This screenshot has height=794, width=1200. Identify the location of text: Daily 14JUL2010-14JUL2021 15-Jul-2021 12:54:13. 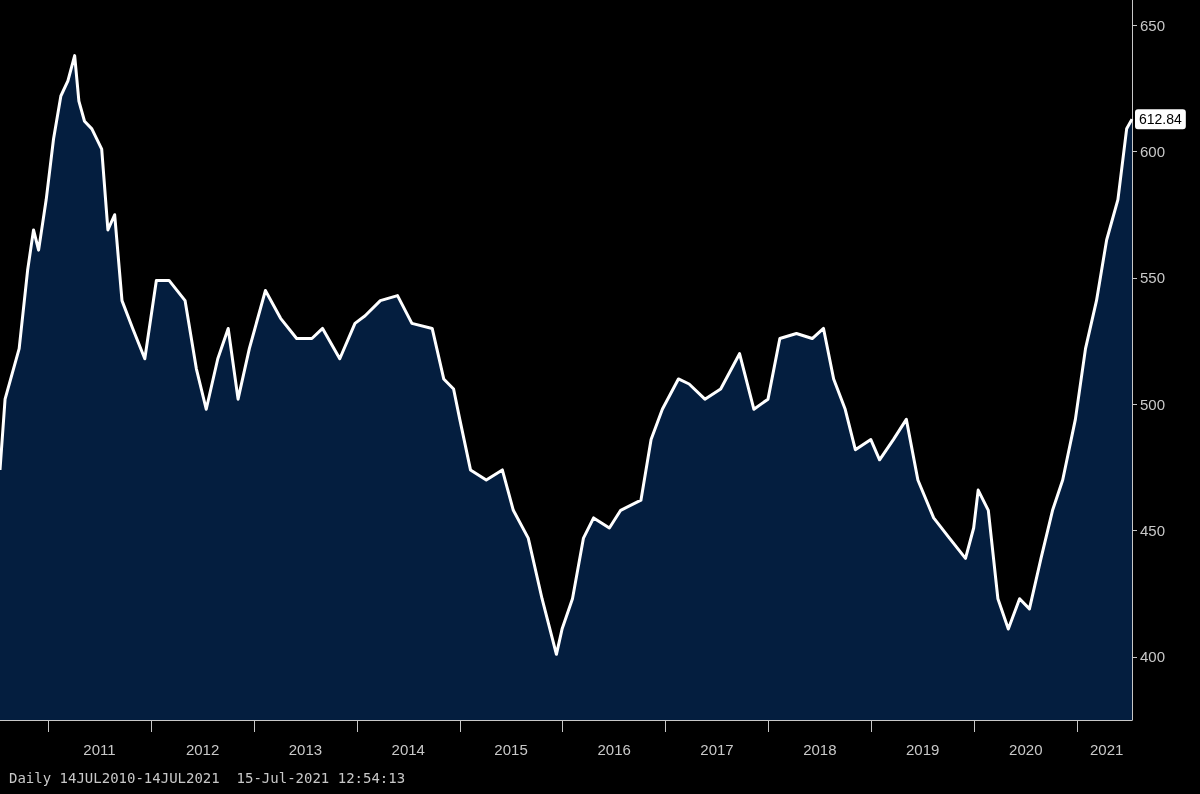
(207, 778).